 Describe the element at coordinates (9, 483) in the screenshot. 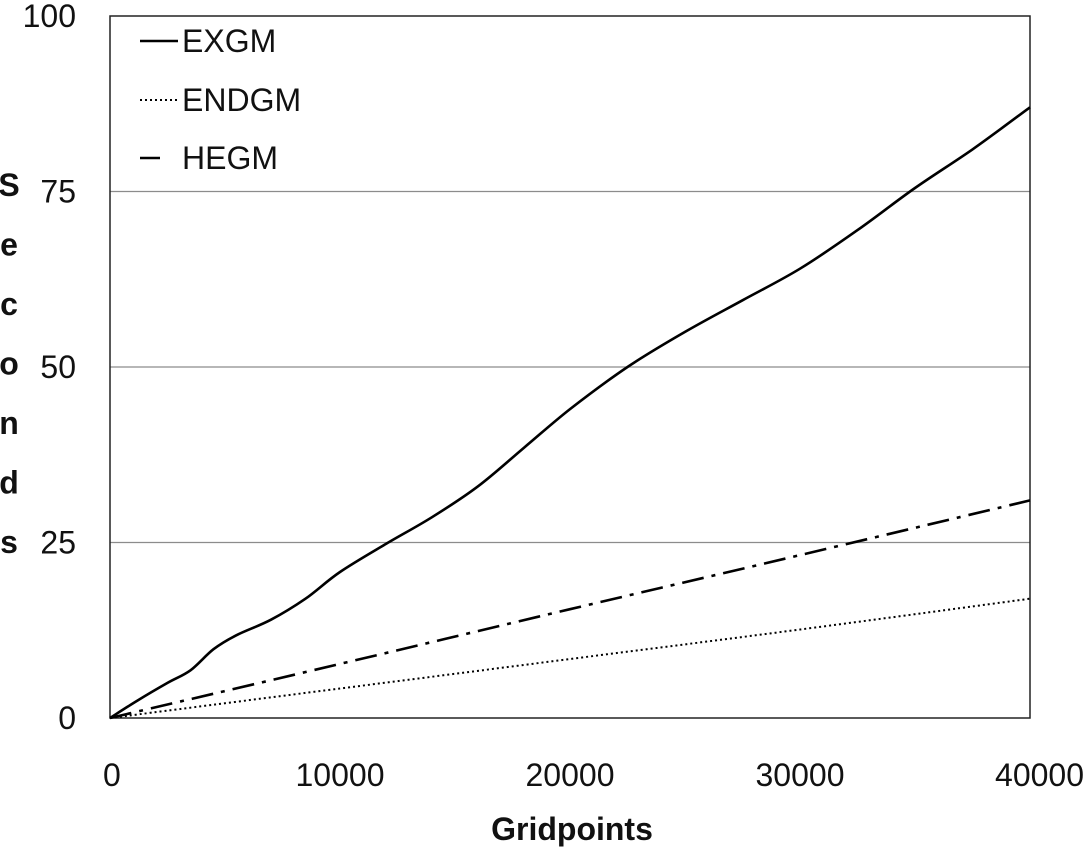

I see `y-axis-title-letter: d` at that location.